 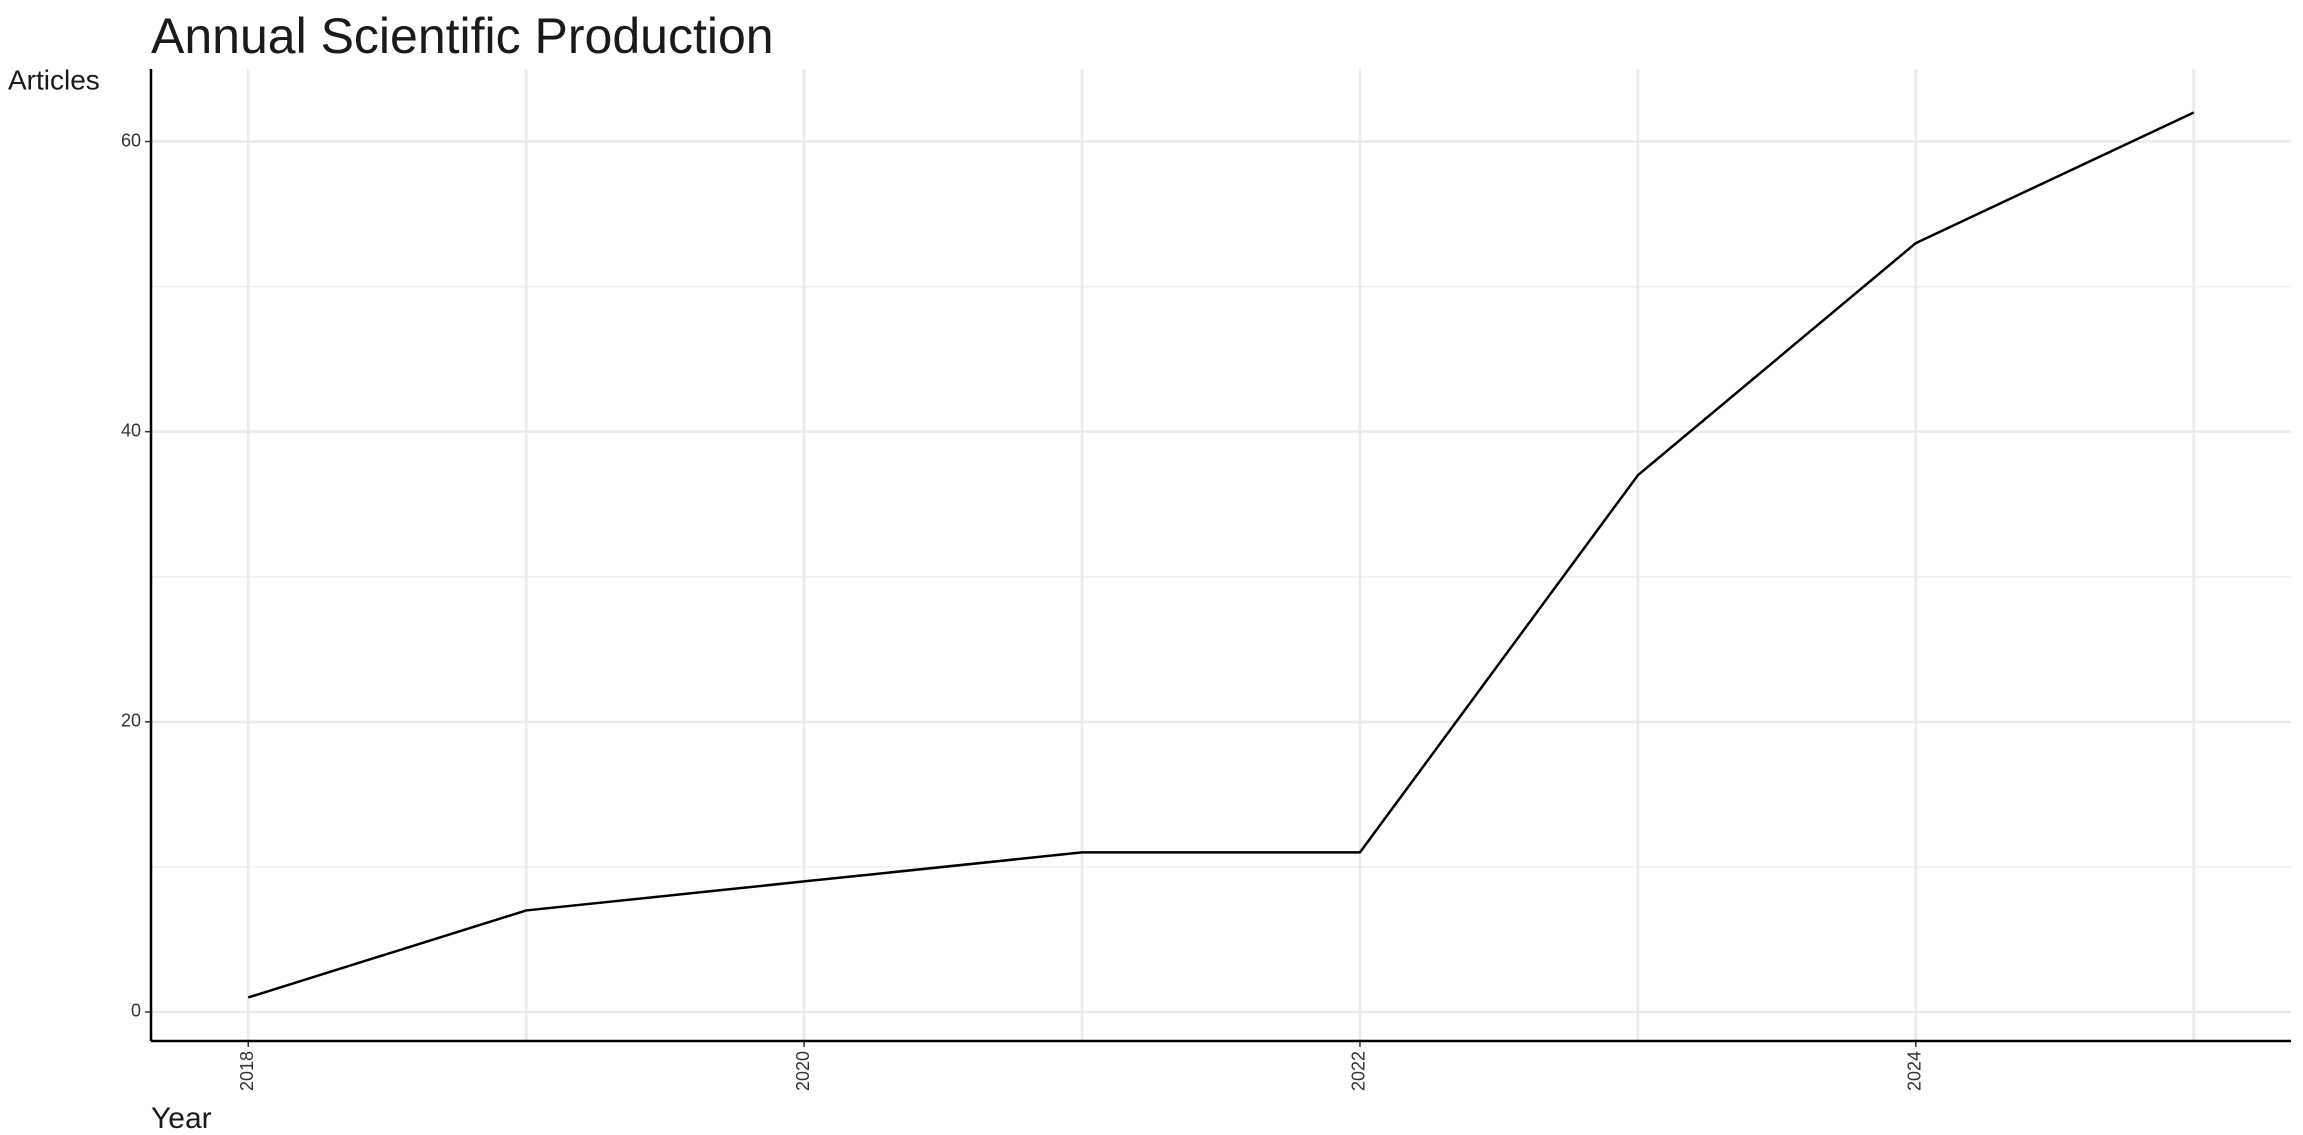 What do you see at coordinates (131, 430) in the screenshot?
I see `y-tick-label: 40` at bounding box center [131, 430].